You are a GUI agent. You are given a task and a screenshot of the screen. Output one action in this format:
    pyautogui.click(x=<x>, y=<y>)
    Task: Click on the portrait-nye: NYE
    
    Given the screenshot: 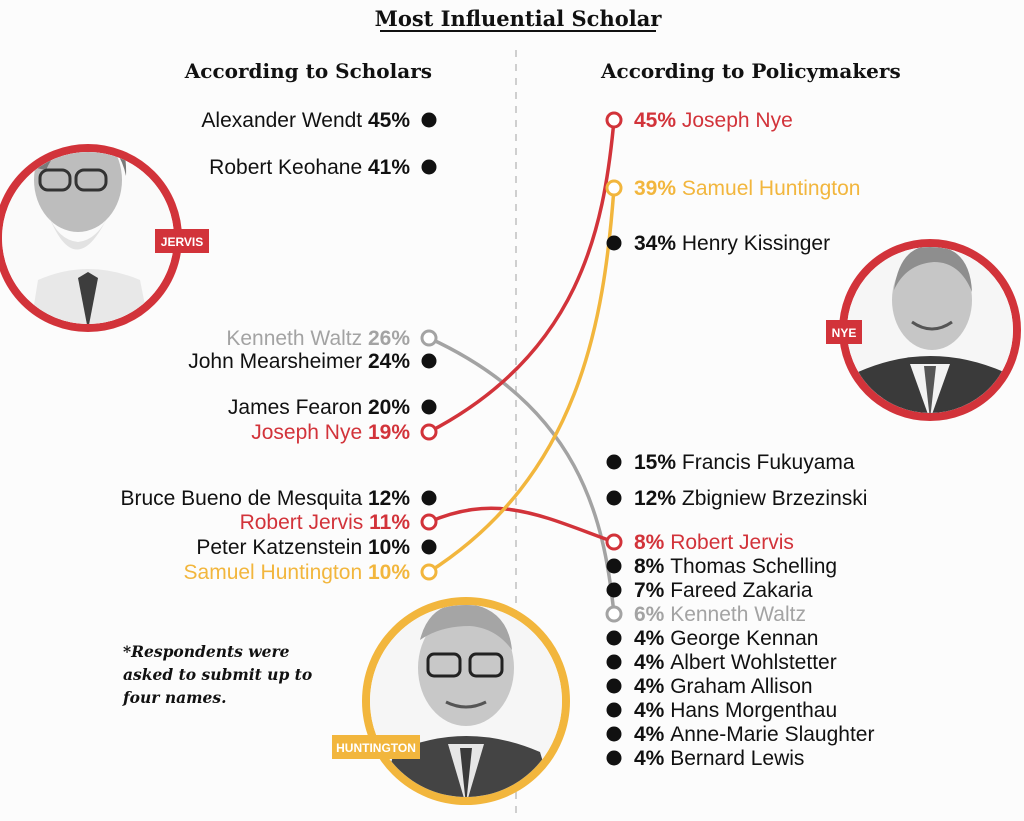 What is the action you would take?
    pyautogui.click(x=923, y=330)
    